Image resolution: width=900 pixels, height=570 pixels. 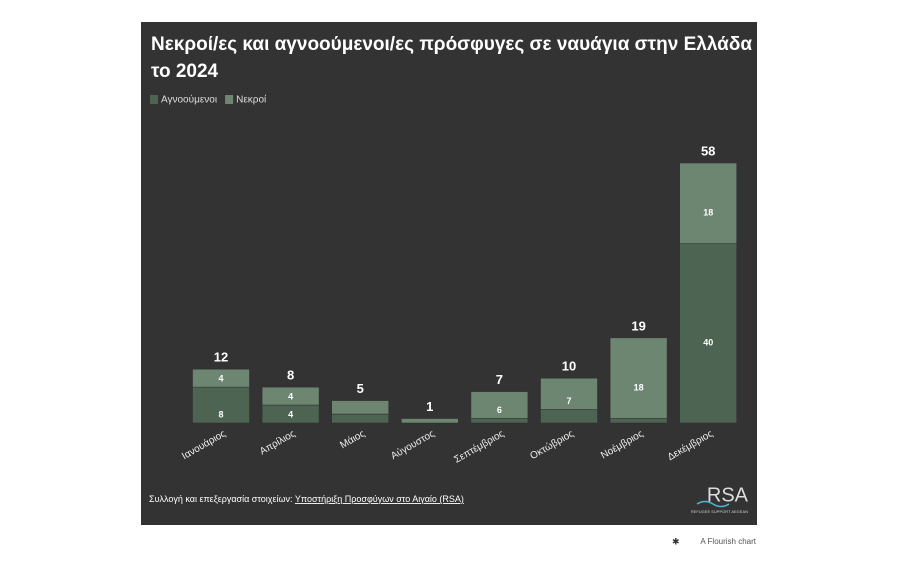 I want to click on total-label: 5, so click(x=360, y=388).